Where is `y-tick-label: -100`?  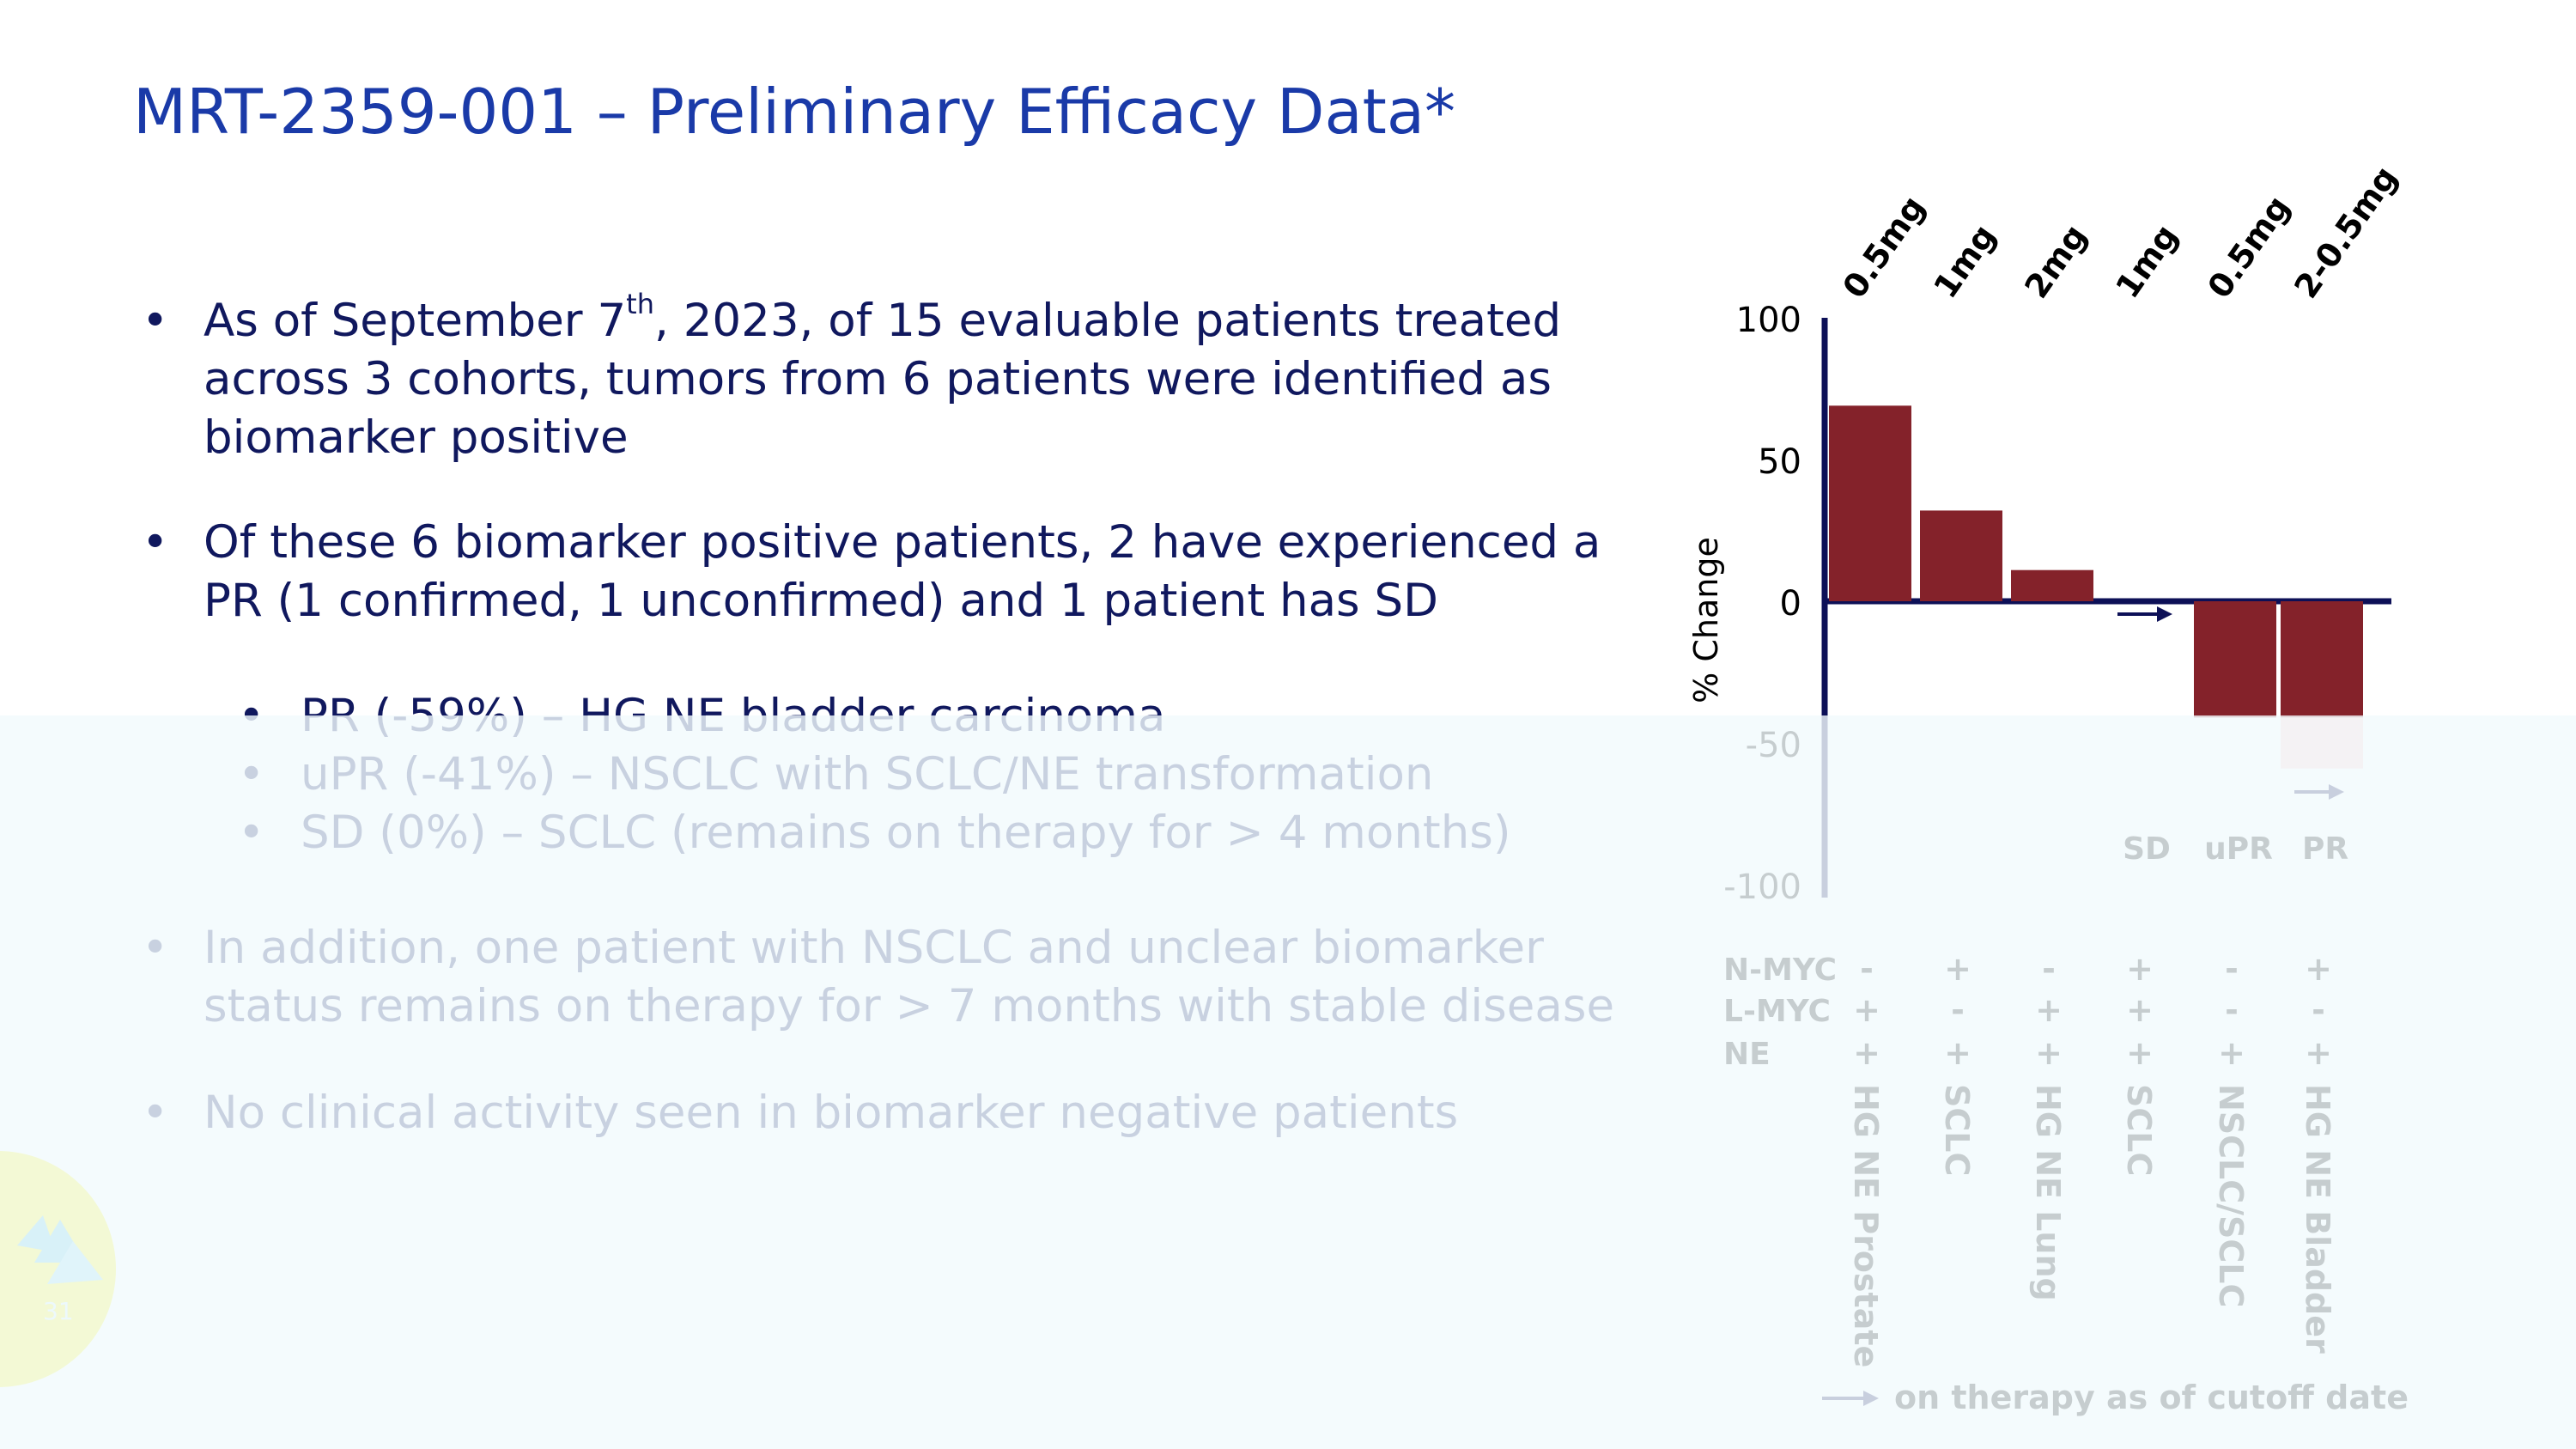
y-tick-label: -100 is located at coordinates (1762, 887).